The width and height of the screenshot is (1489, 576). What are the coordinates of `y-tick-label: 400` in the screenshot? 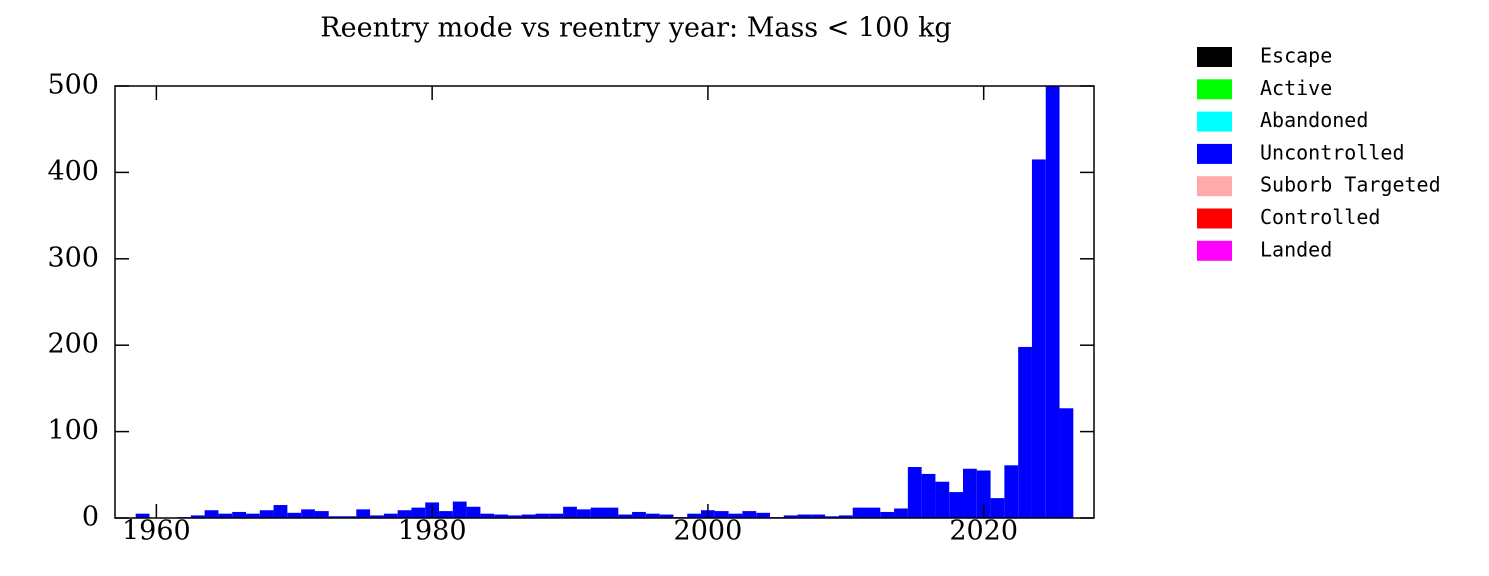 It's located at (73, 171).